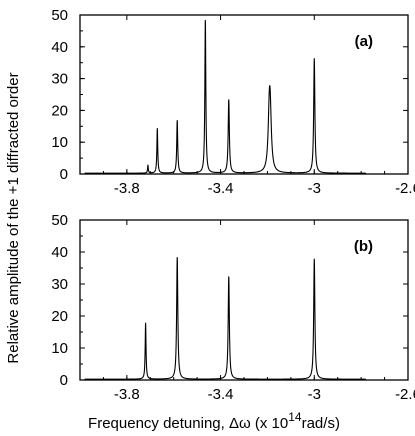 This screenshot has height=436, width=415. What do you see at coordinates (158, 423) in the screenshot?
I see `x-axis-label-prefix: Frequency detuning,` at bounding box center [158, 423].